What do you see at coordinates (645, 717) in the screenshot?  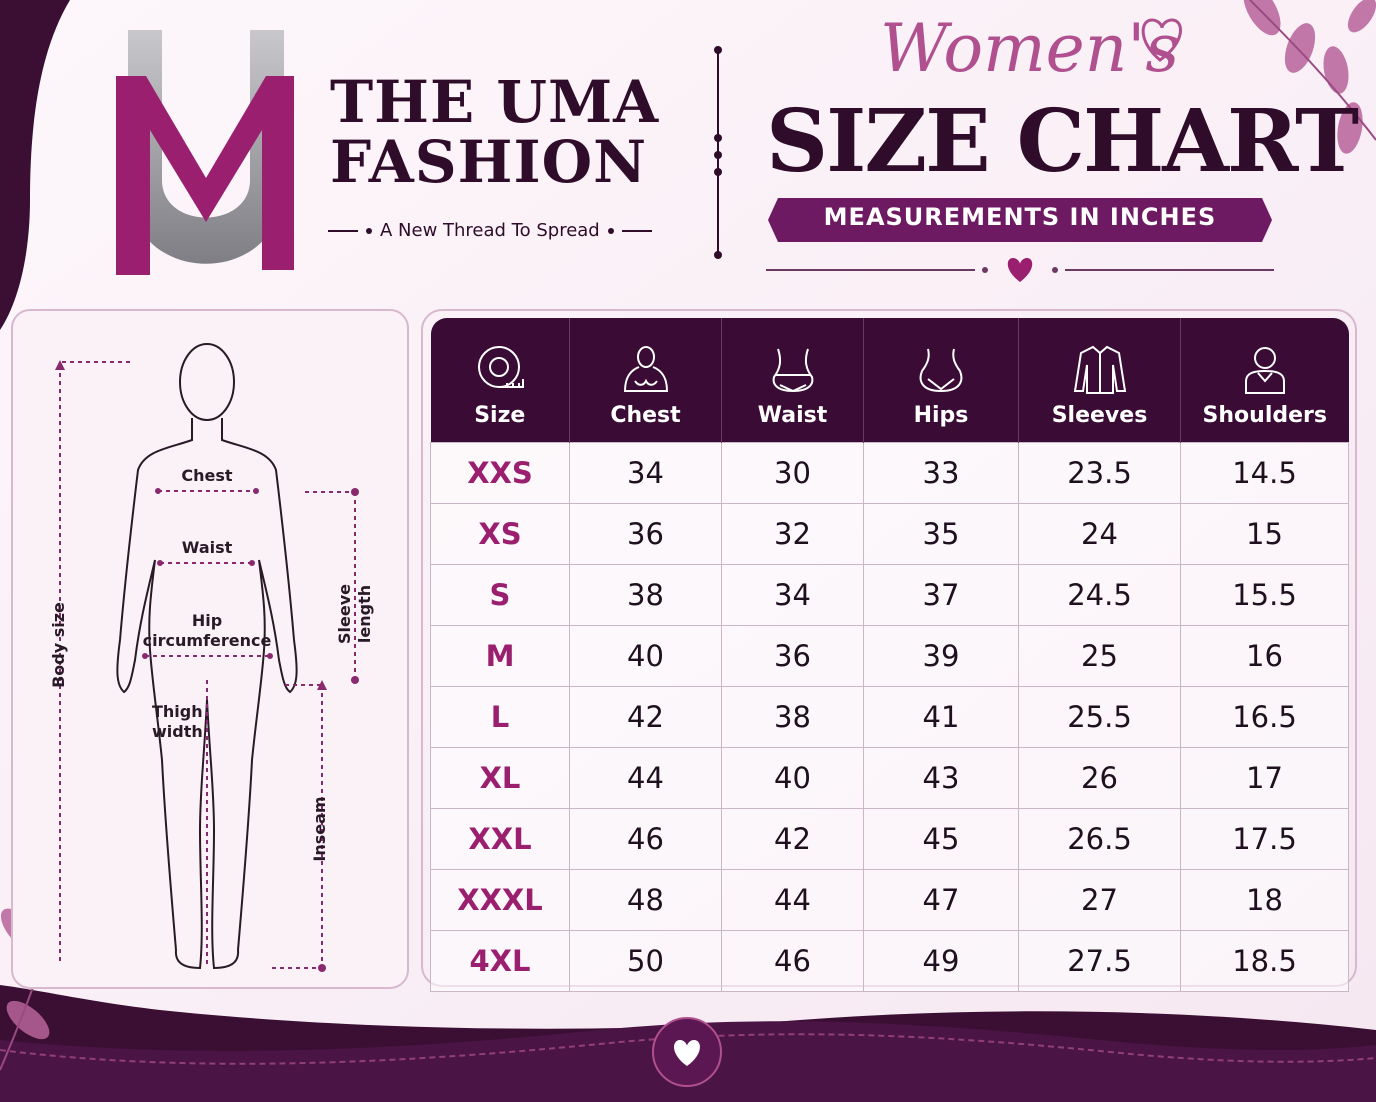 I see `cell-chest: 42` at bounding box center [645, 717].